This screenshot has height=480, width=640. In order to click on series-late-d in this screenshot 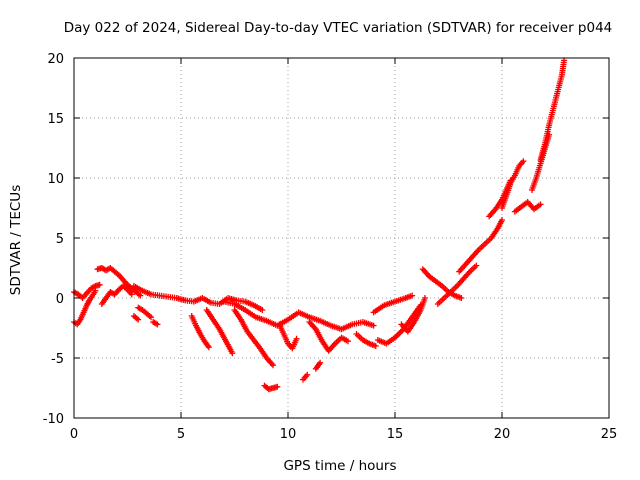, I will do `click(552, 110)`.